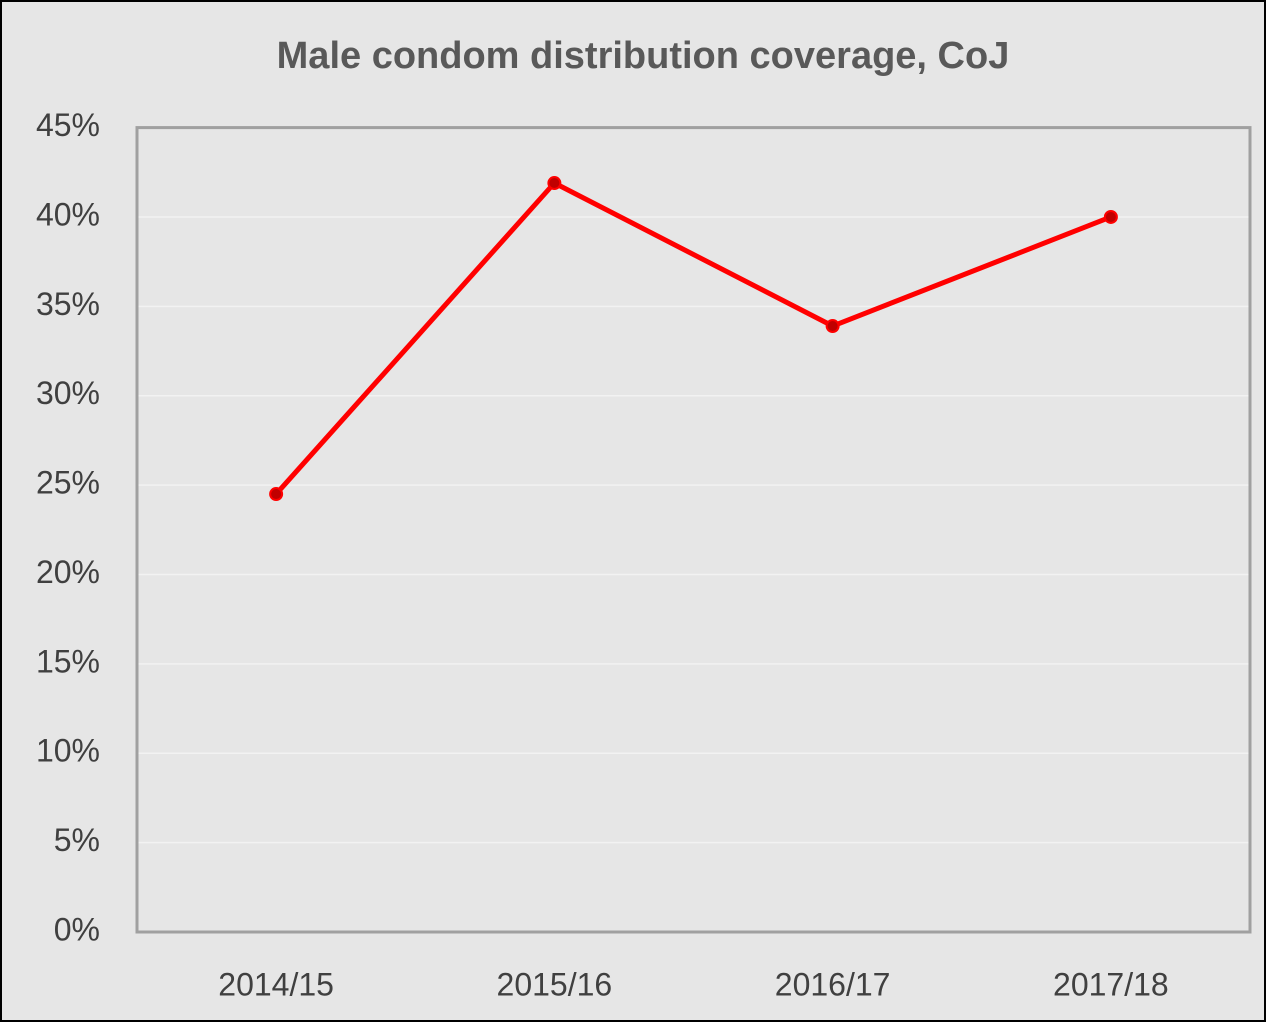 The image size is (1266, 1022). What do you see at coordinates (555, 984) in the screenshot?
I see `x-tick-label: 2015/16` at bounding box center [555, 984].